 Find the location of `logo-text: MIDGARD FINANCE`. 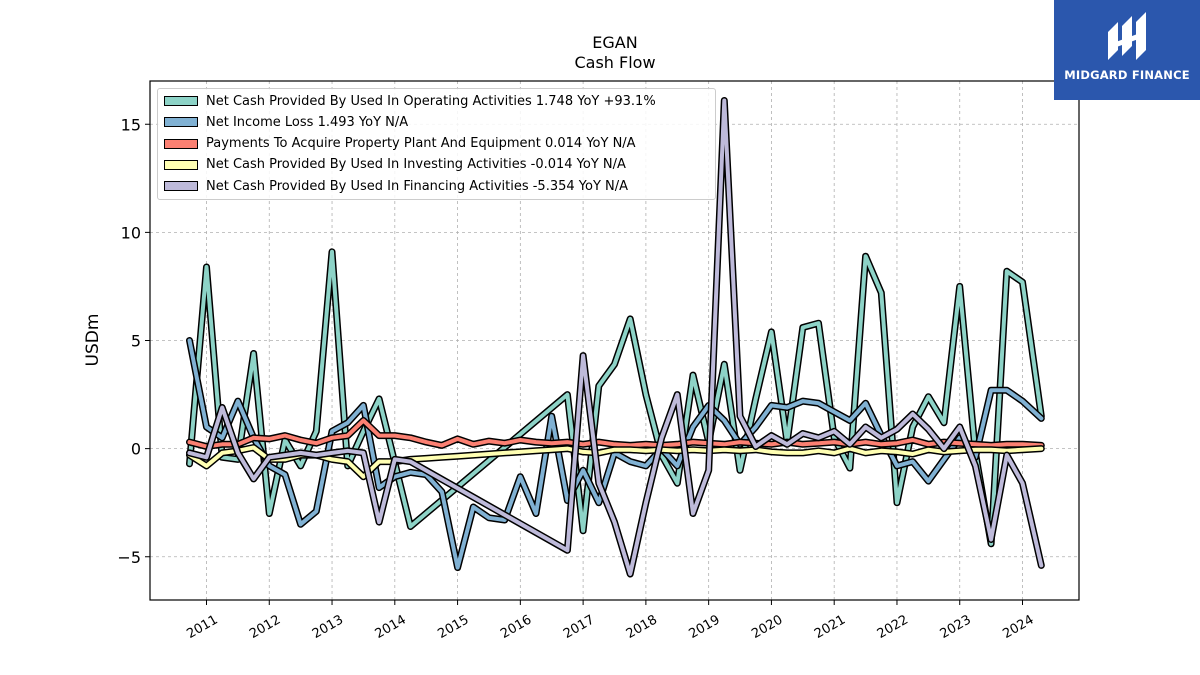

logo-text: MIDGARD FINANCE is located at coordinates (1127, 75).